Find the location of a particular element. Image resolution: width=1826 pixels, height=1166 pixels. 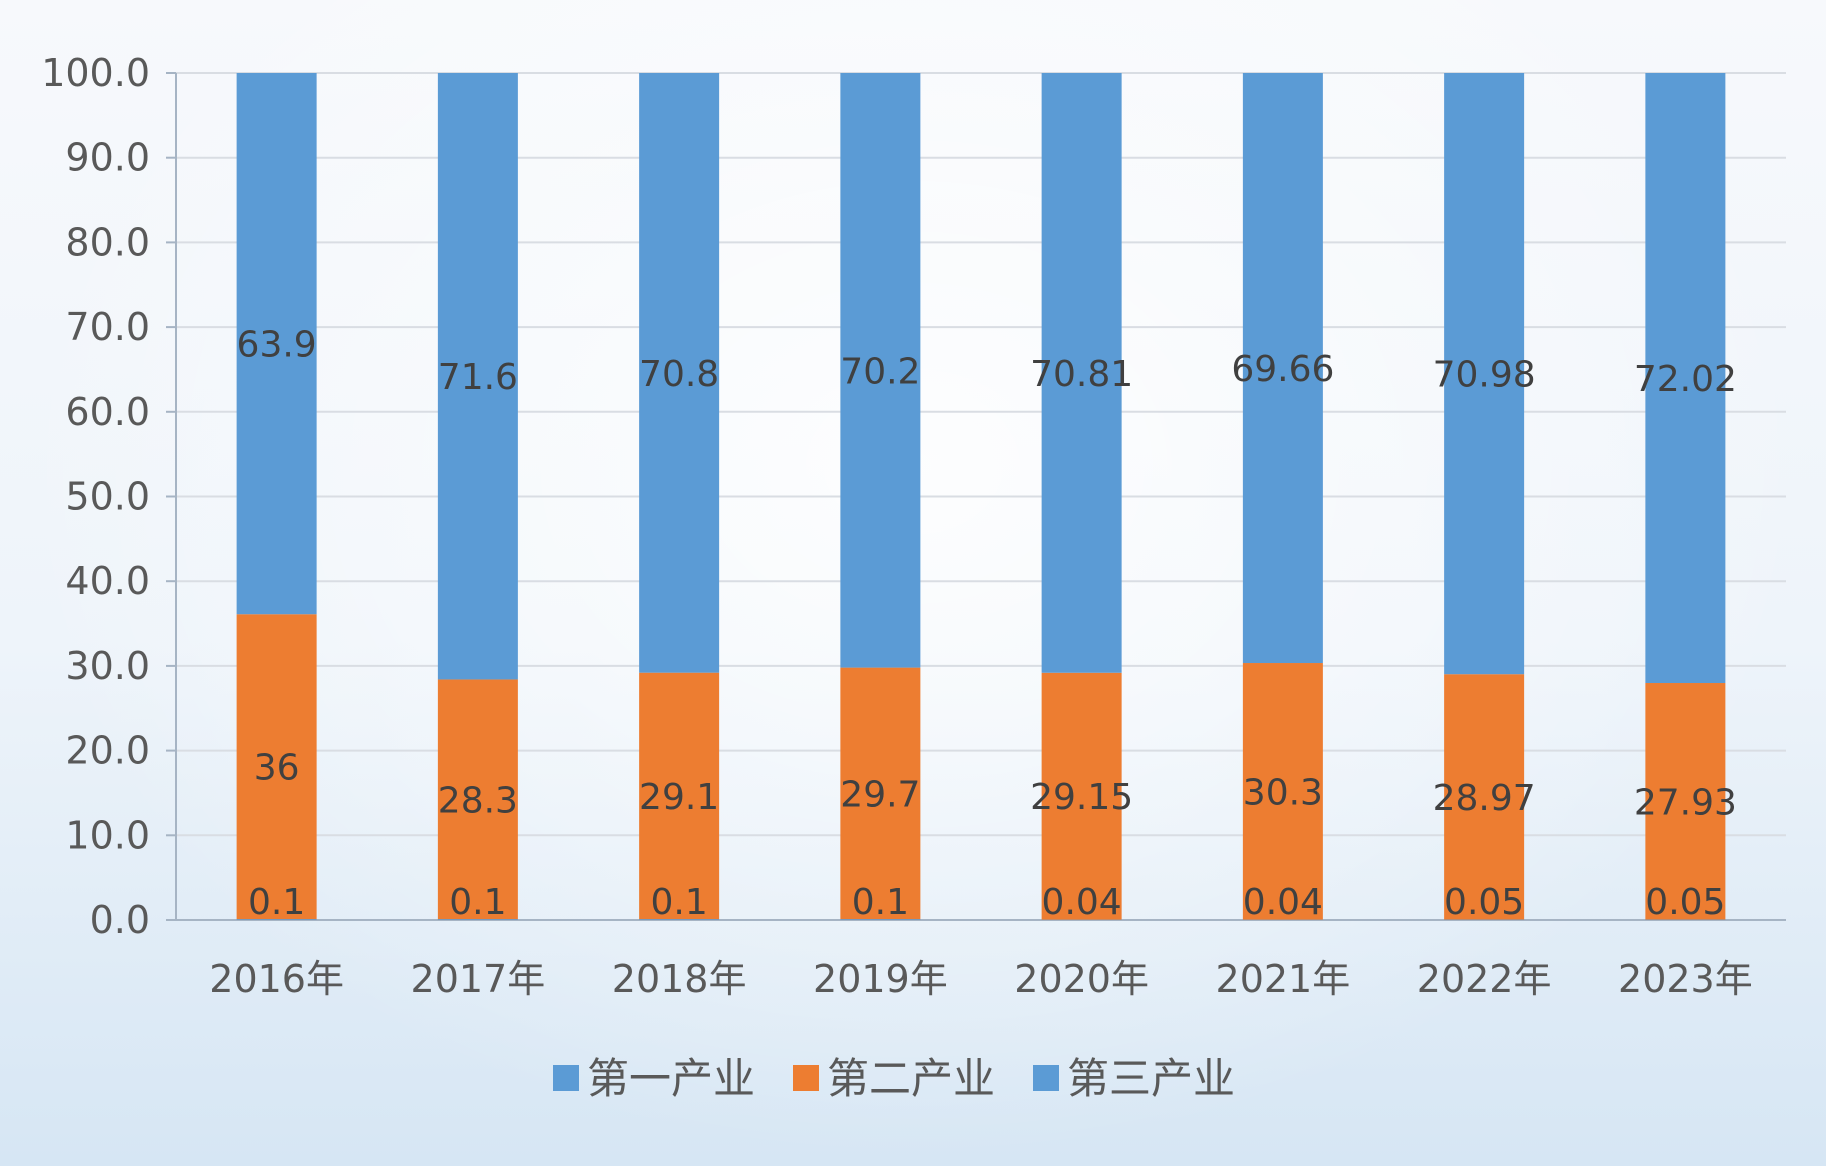

data-label: 63.9 is located at coordinates (277, 345).